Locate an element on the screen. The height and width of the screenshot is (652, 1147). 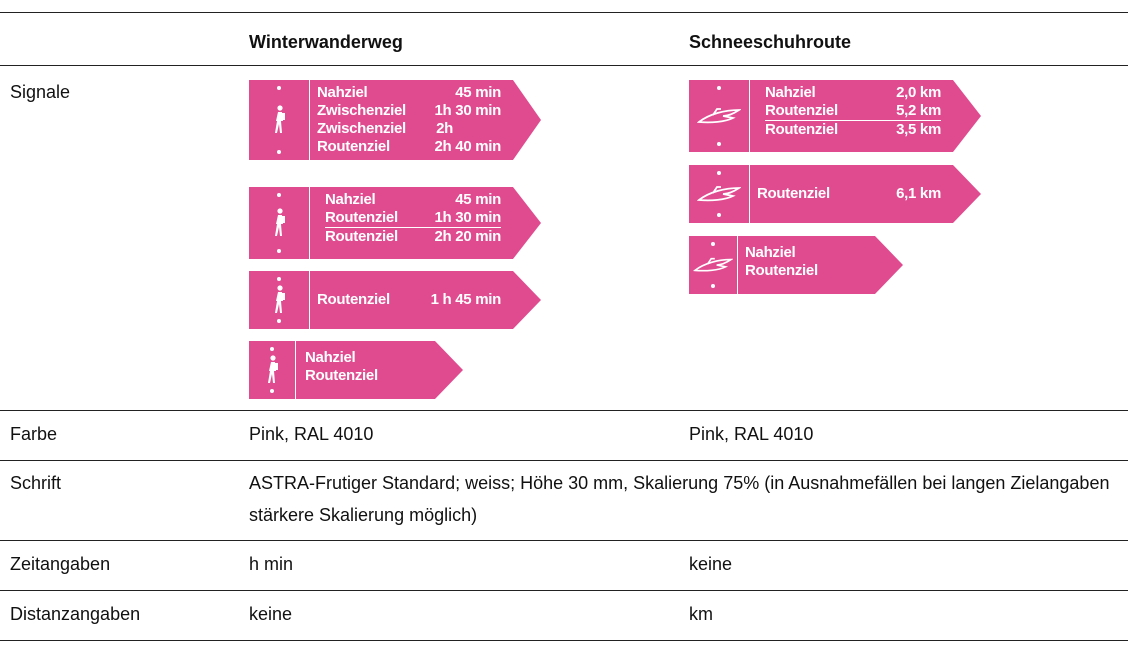
rule-bottom is located at coordinates (564, 640).